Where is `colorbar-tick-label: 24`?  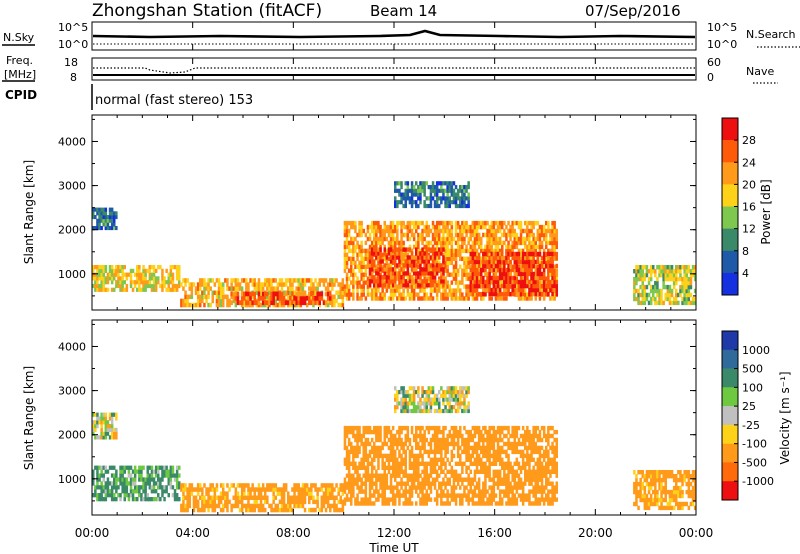 colorbar-tick-label: 24 is located at coordinates (749, 162).